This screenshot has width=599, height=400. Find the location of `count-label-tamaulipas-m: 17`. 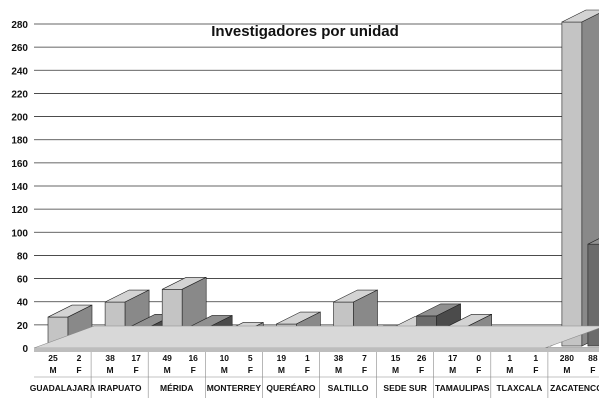

count-label-tamaulipas-m: 17 is located at coordinates (453, 358).